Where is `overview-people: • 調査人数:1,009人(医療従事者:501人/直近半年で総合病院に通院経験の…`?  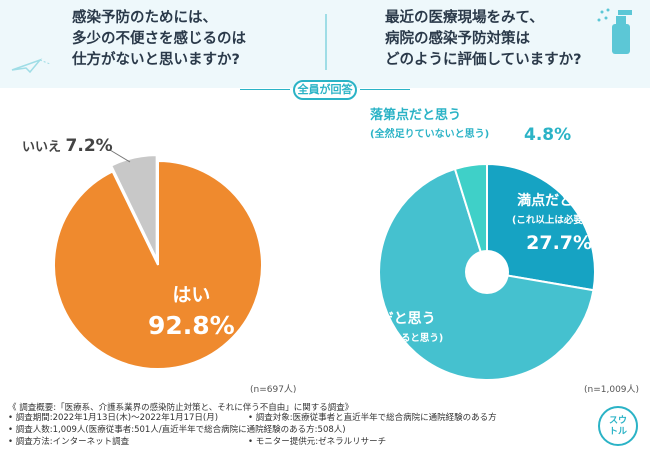
overview-people: • 調査人数:1,009人(医療従事者:501人/直近半年で総合病院に通院経験の… is located at coordinates (177, 430).